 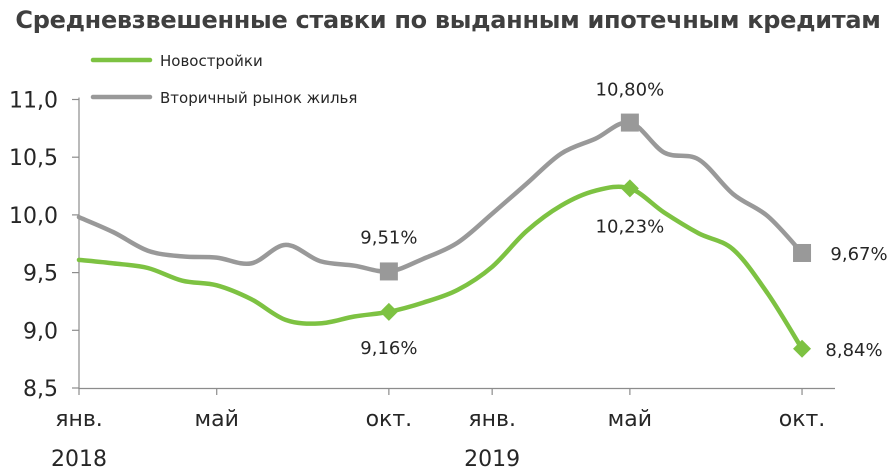 I want to click on y-tick-label: 9,0, so click(x=40, y=331).